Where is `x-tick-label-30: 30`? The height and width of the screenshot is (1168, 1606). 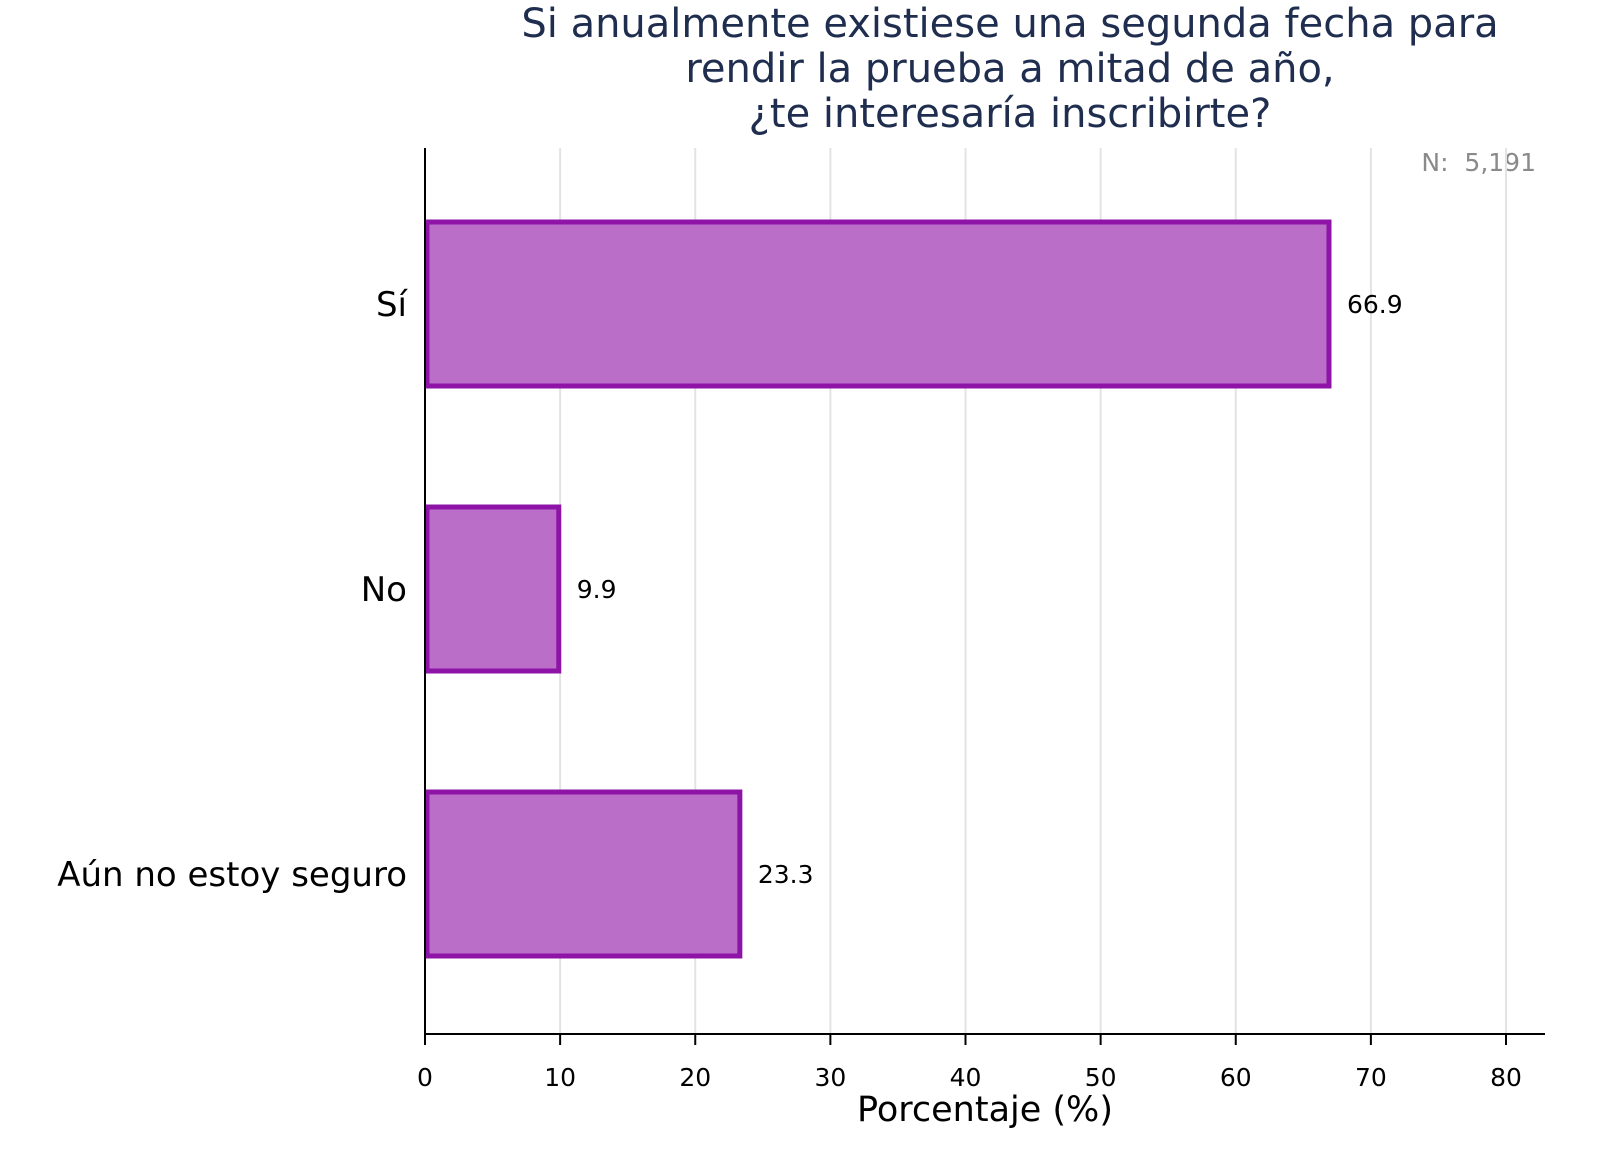
x-tick-label-30: 30 is located at coordinates (830, 1077).